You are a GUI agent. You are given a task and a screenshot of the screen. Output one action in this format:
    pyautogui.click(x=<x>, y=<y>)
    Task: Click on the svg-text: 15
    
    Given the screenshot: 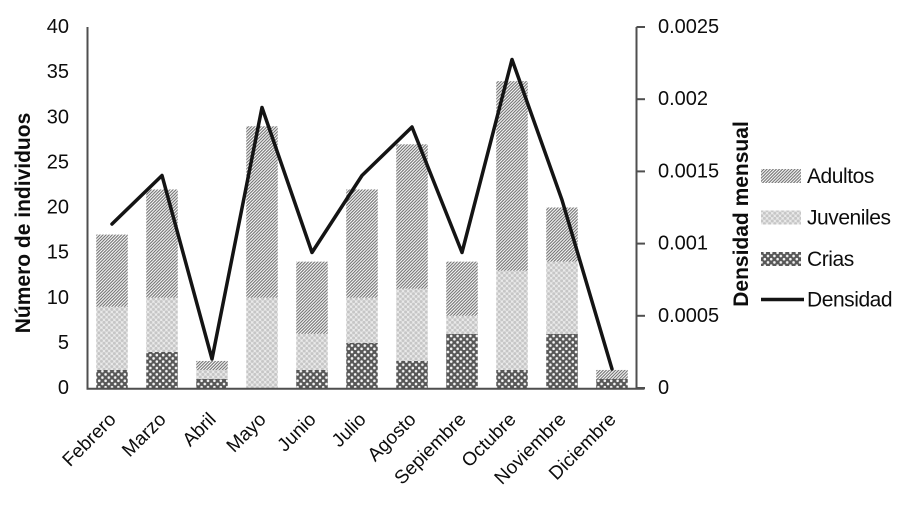 What is the action you would take?
    pyautogui.click(x=58, y=253)
    